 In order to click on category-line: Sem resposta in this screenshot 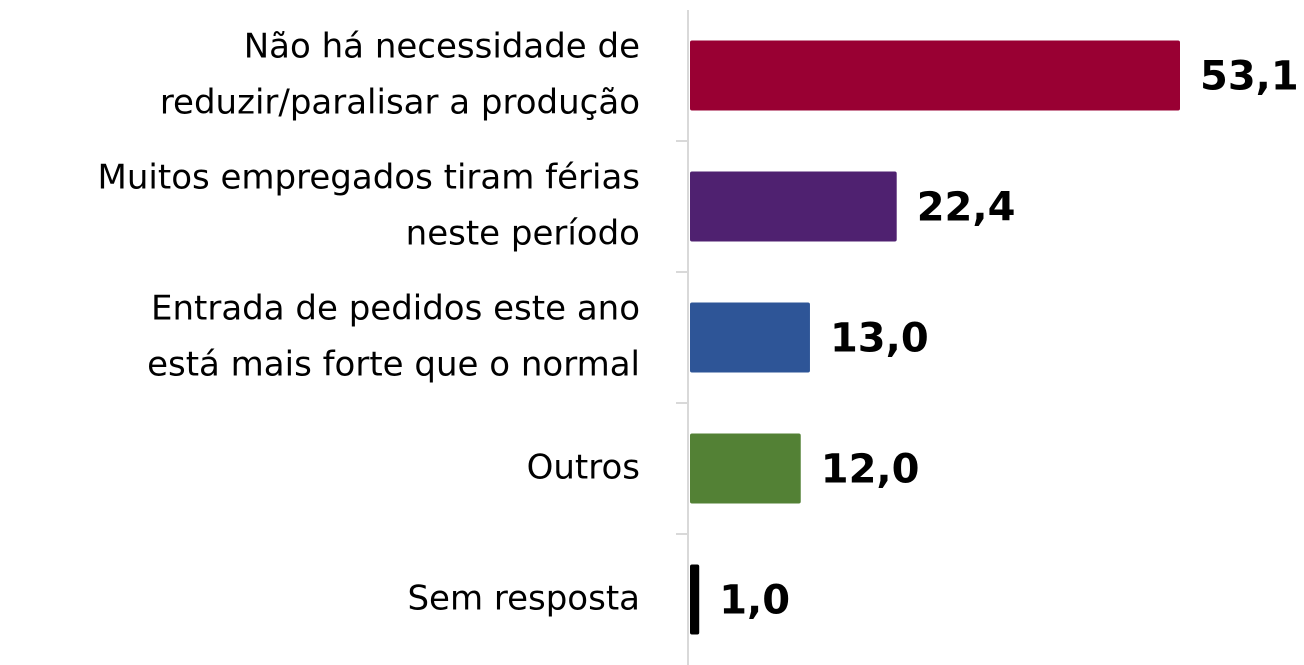, I will do `click(523, 598)`.